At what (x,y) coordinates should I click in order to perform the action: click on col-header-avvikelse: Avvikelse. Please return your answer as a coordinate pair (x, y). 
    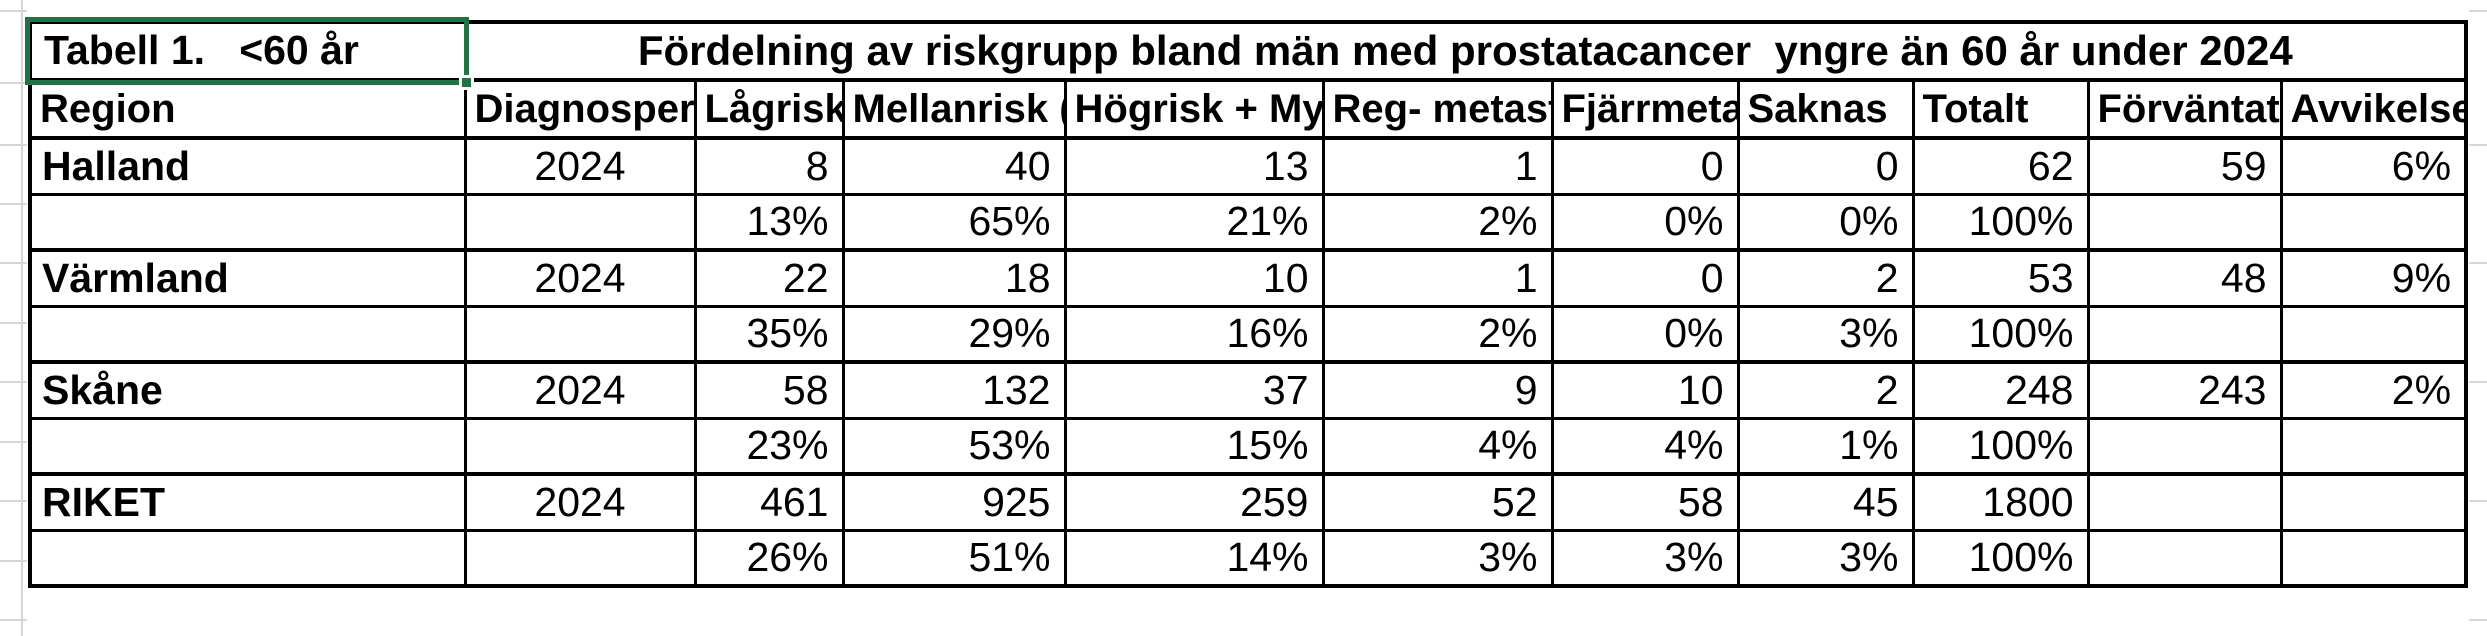
    Looking at the image, I should click on (2373, 109).